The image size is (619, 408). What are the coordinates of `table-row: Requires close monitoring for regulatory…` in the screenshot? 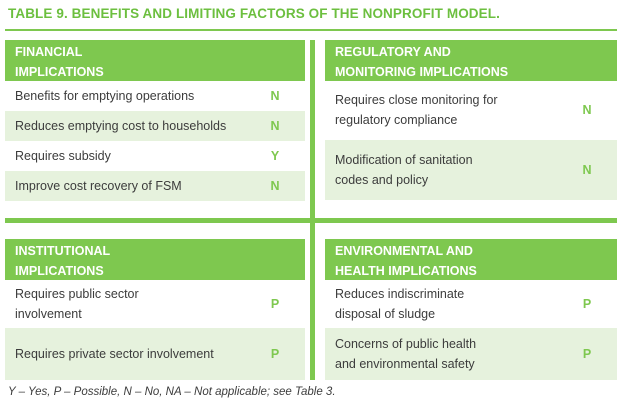 It's located at (471, 110).